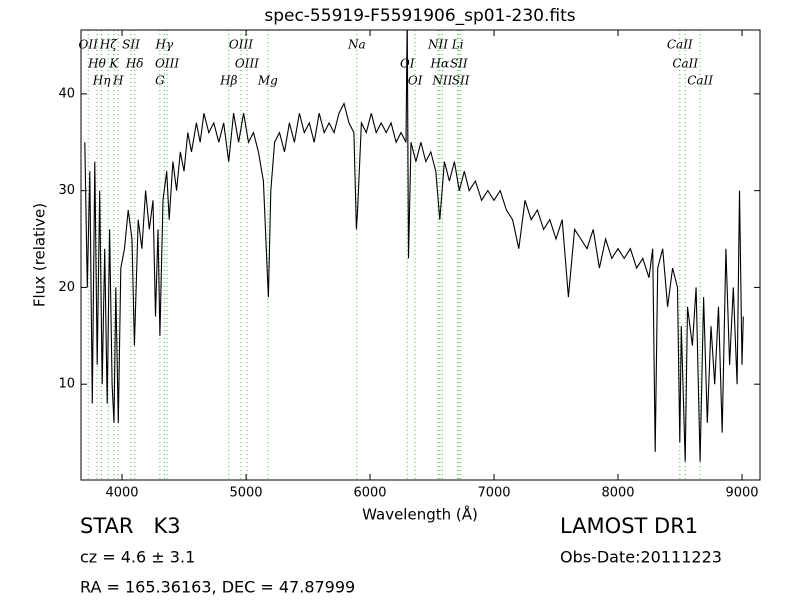  What do you see at coordinates (134, 64) in the screenshot?
I see `spectral-line-label: Hδ` at bounding box center [134, 64].